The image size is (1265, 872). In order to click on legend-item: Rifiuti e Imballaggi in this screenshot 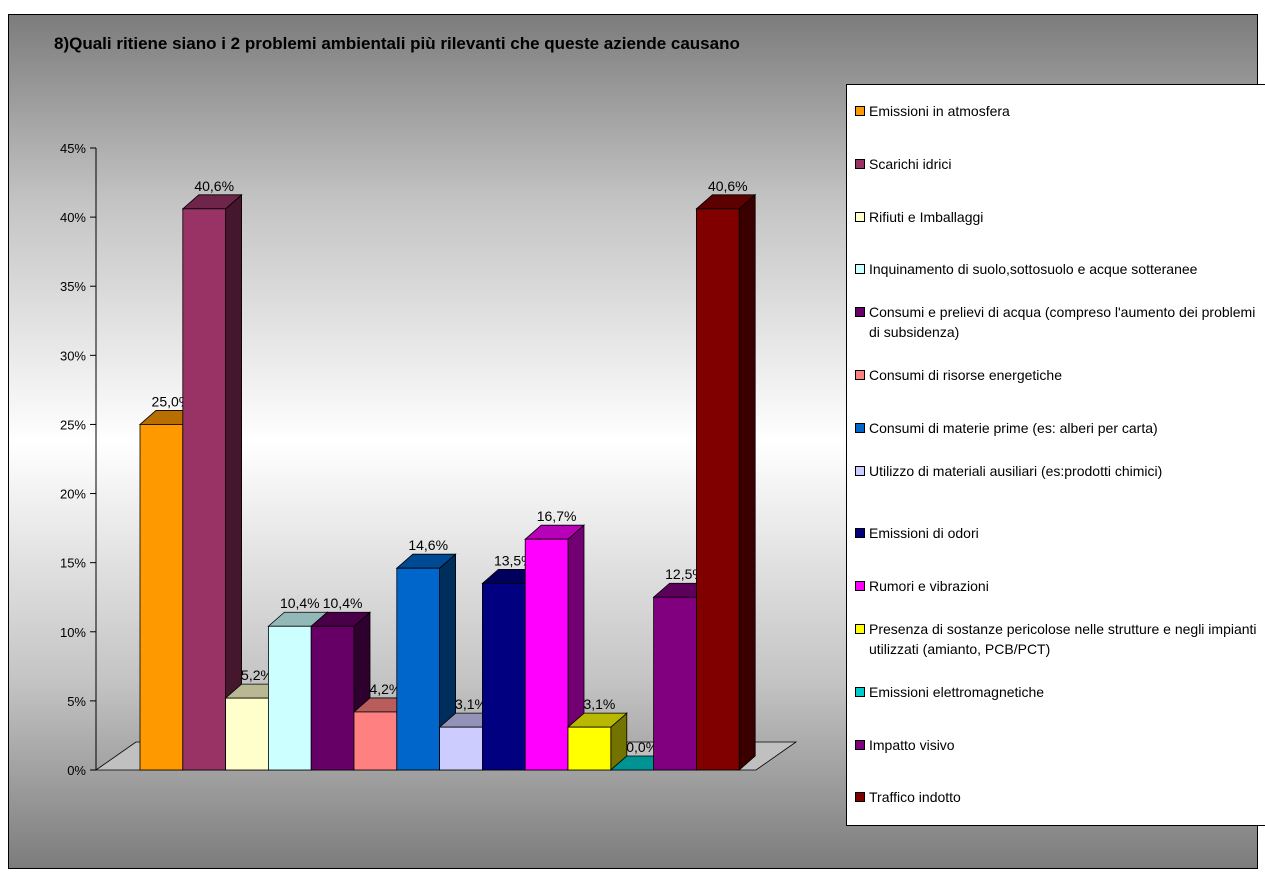, I will do `click(1057, 217)`.